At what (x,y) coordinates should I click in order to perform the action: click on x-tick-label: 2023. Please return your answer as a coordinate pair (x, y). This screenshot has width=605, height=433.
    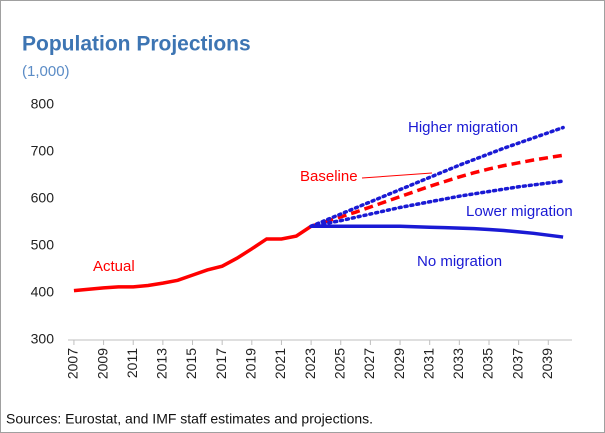
    Looking at the image, I should click on (310, 363).